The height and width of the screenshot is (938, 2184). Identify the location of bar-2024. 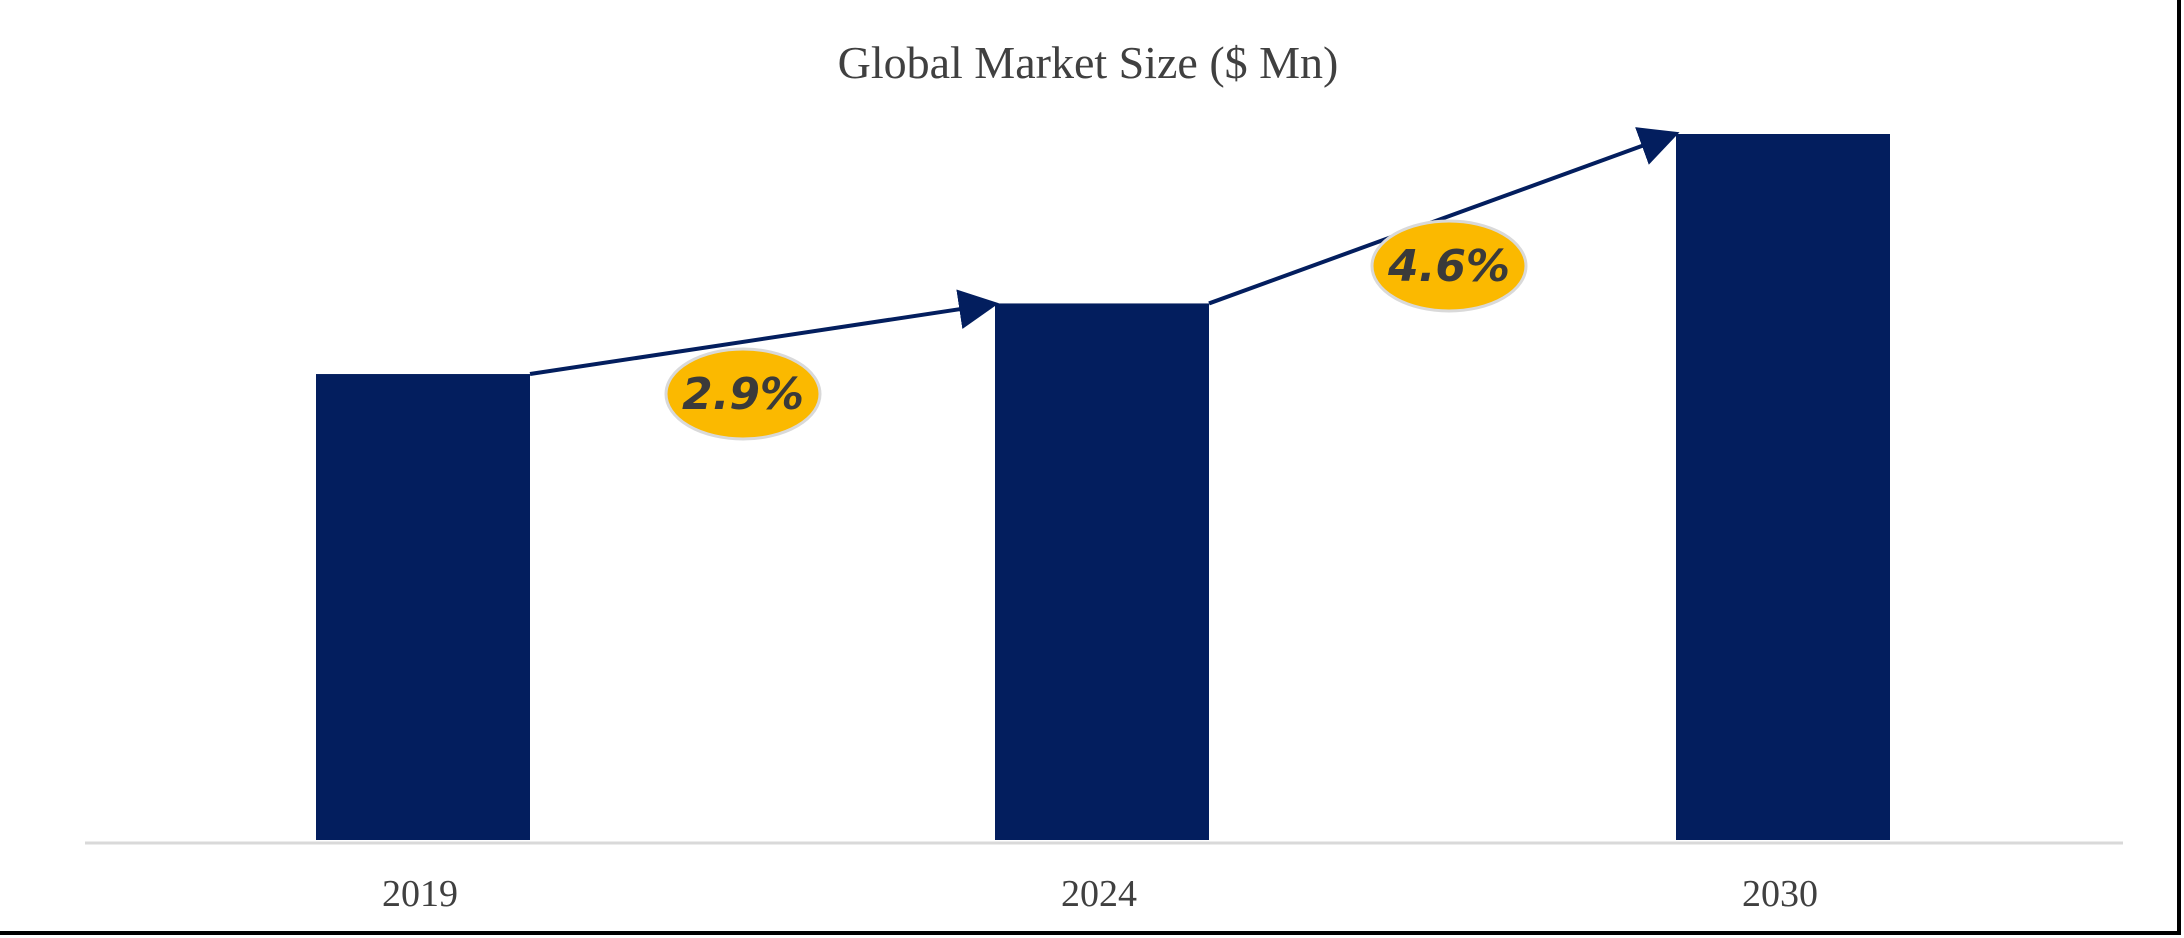
(1102, 571).